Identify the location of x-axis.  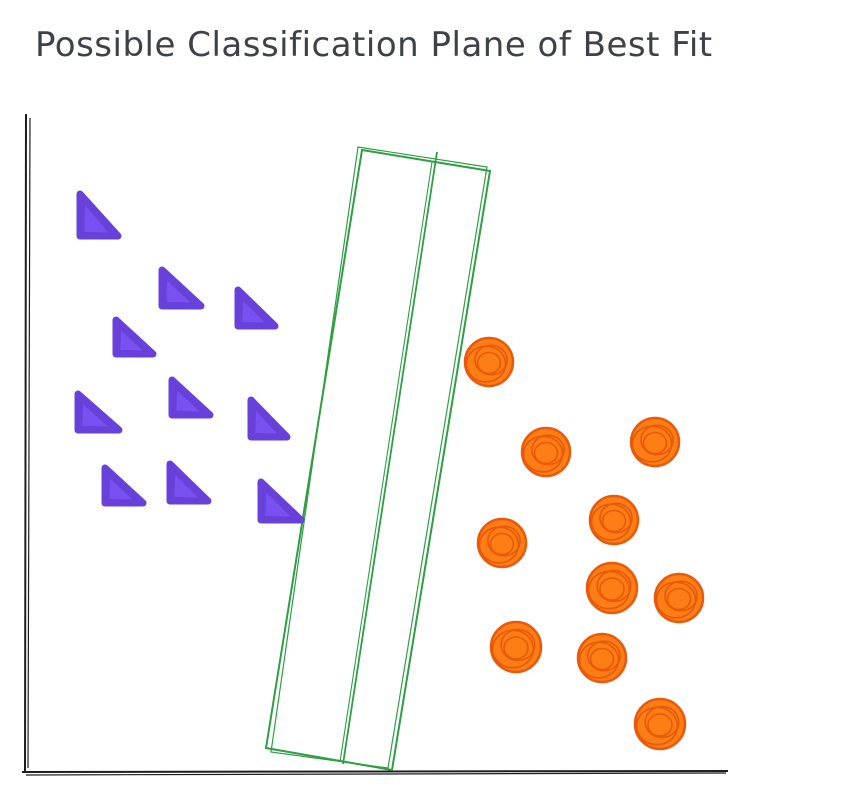
(375, 771).